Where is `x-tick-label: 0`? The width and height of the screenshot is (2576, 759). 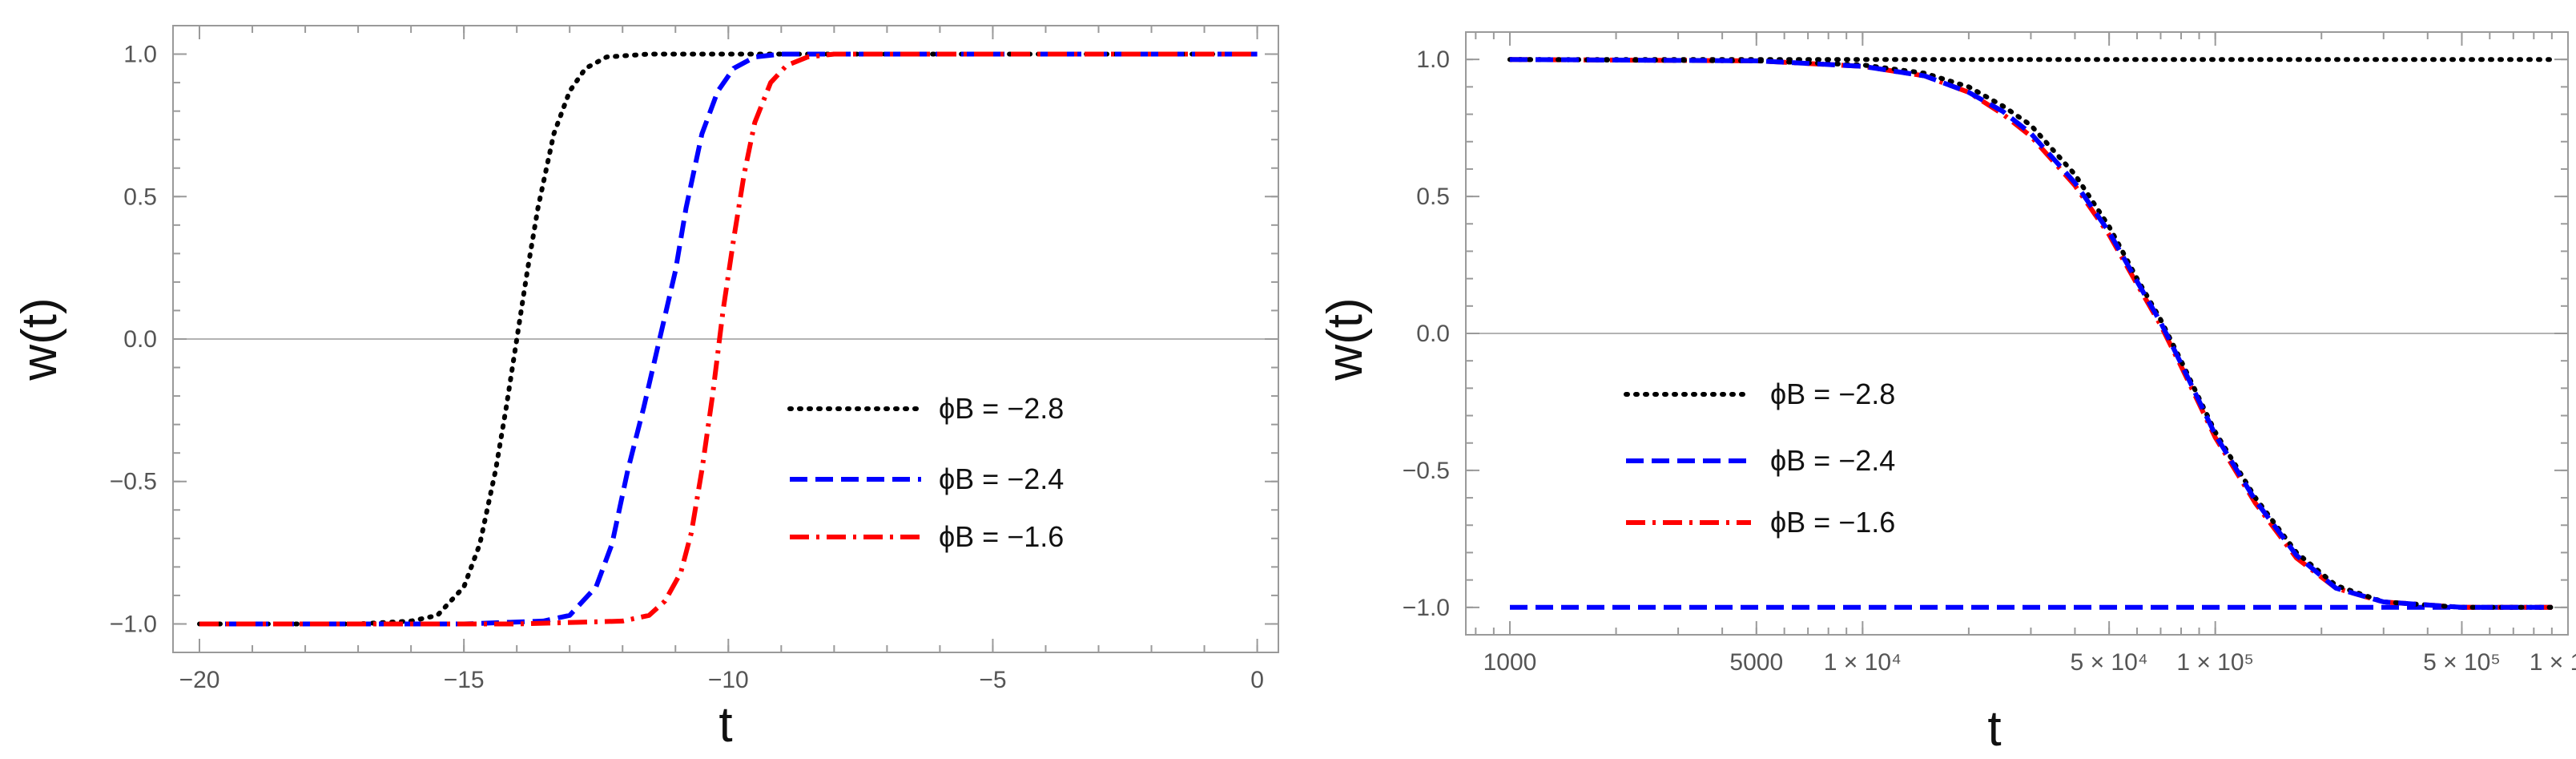
x-tick-label: 0 is located at coordinates (1257, 680).